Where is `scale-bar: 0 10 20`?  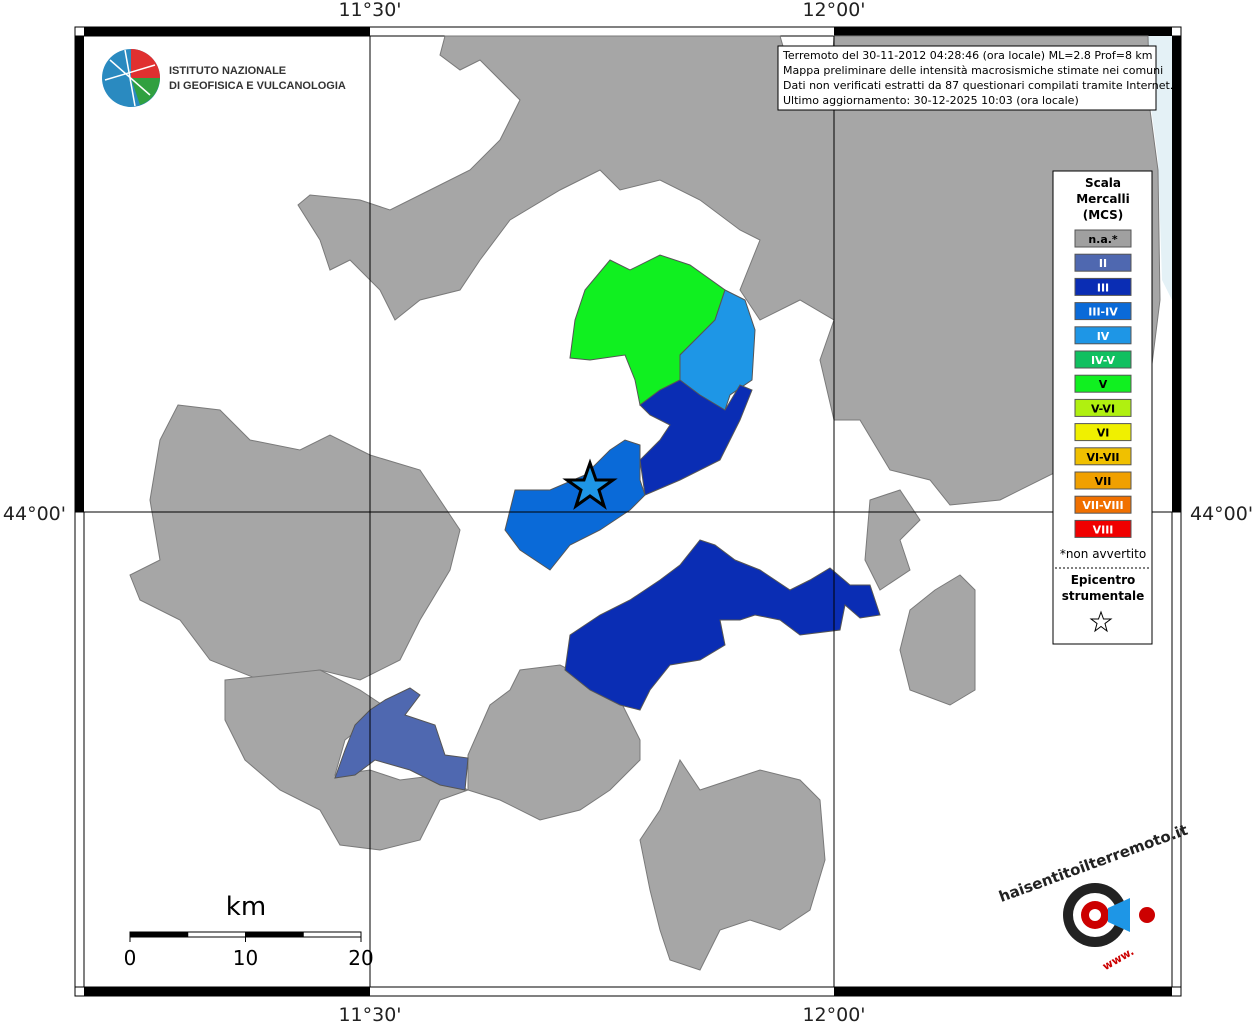
scale-bar: 0 10 20 is located at coordinates (249, 950).